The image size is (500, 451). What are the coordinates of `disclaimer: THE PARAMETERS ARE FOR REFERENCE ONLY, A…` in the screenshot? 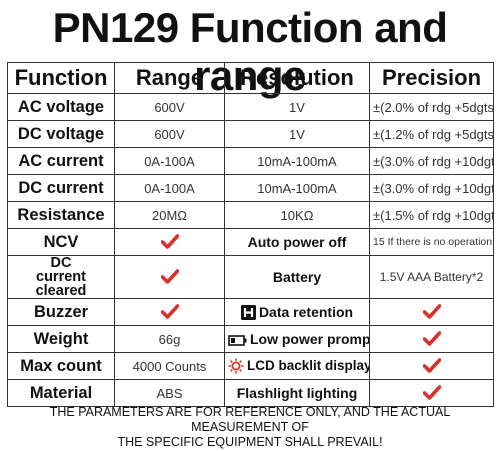 It's located at (250, 427).